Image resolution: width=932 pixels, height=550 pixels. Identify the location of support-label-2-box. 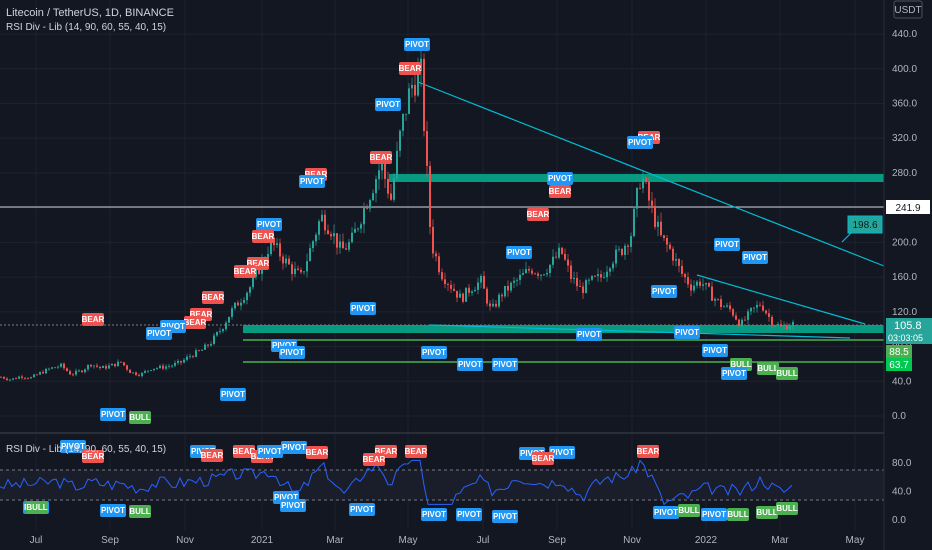
(899, 364).